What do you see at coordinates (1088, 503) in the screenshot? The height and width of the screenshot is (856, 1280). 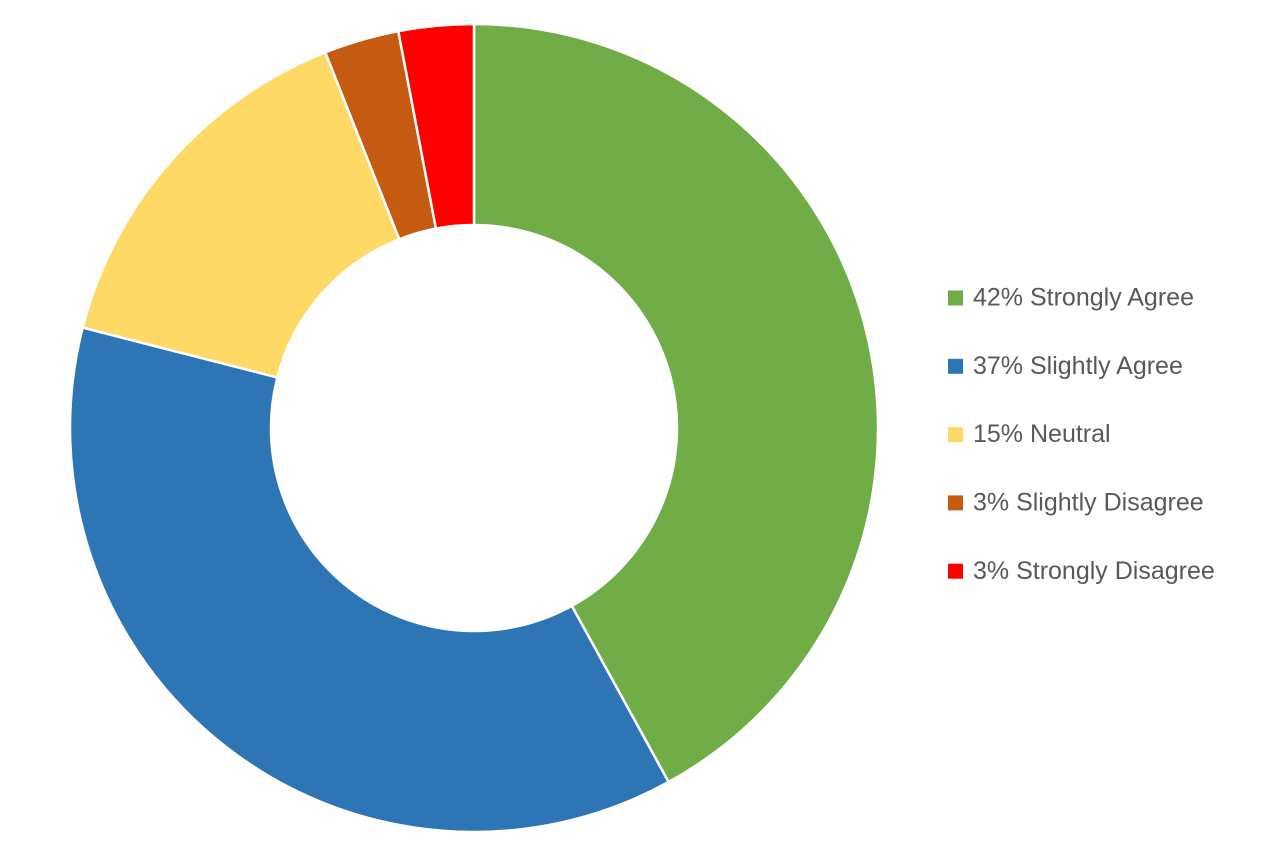 I see `legend-label: 3% Slightly Disagree` at bounding box center [1088, 503].